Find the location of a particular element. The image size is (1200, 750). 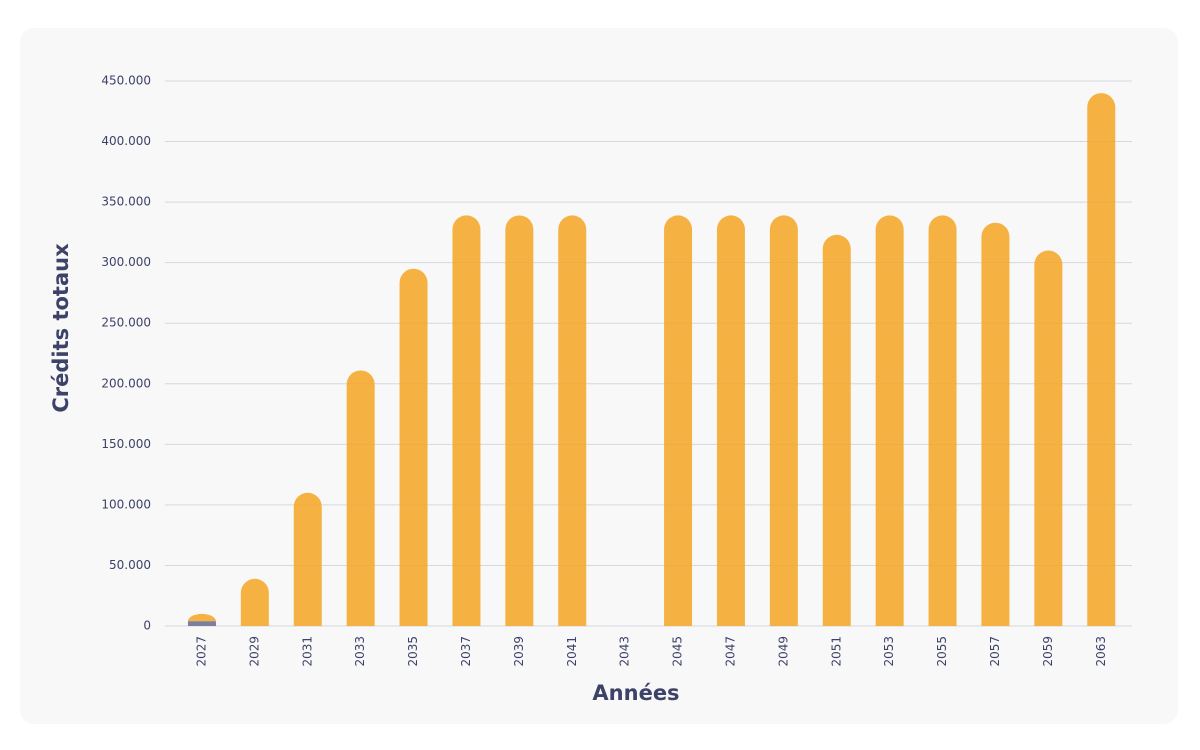

y-tick-label: 50.000 is located at coordinates (130, 565).